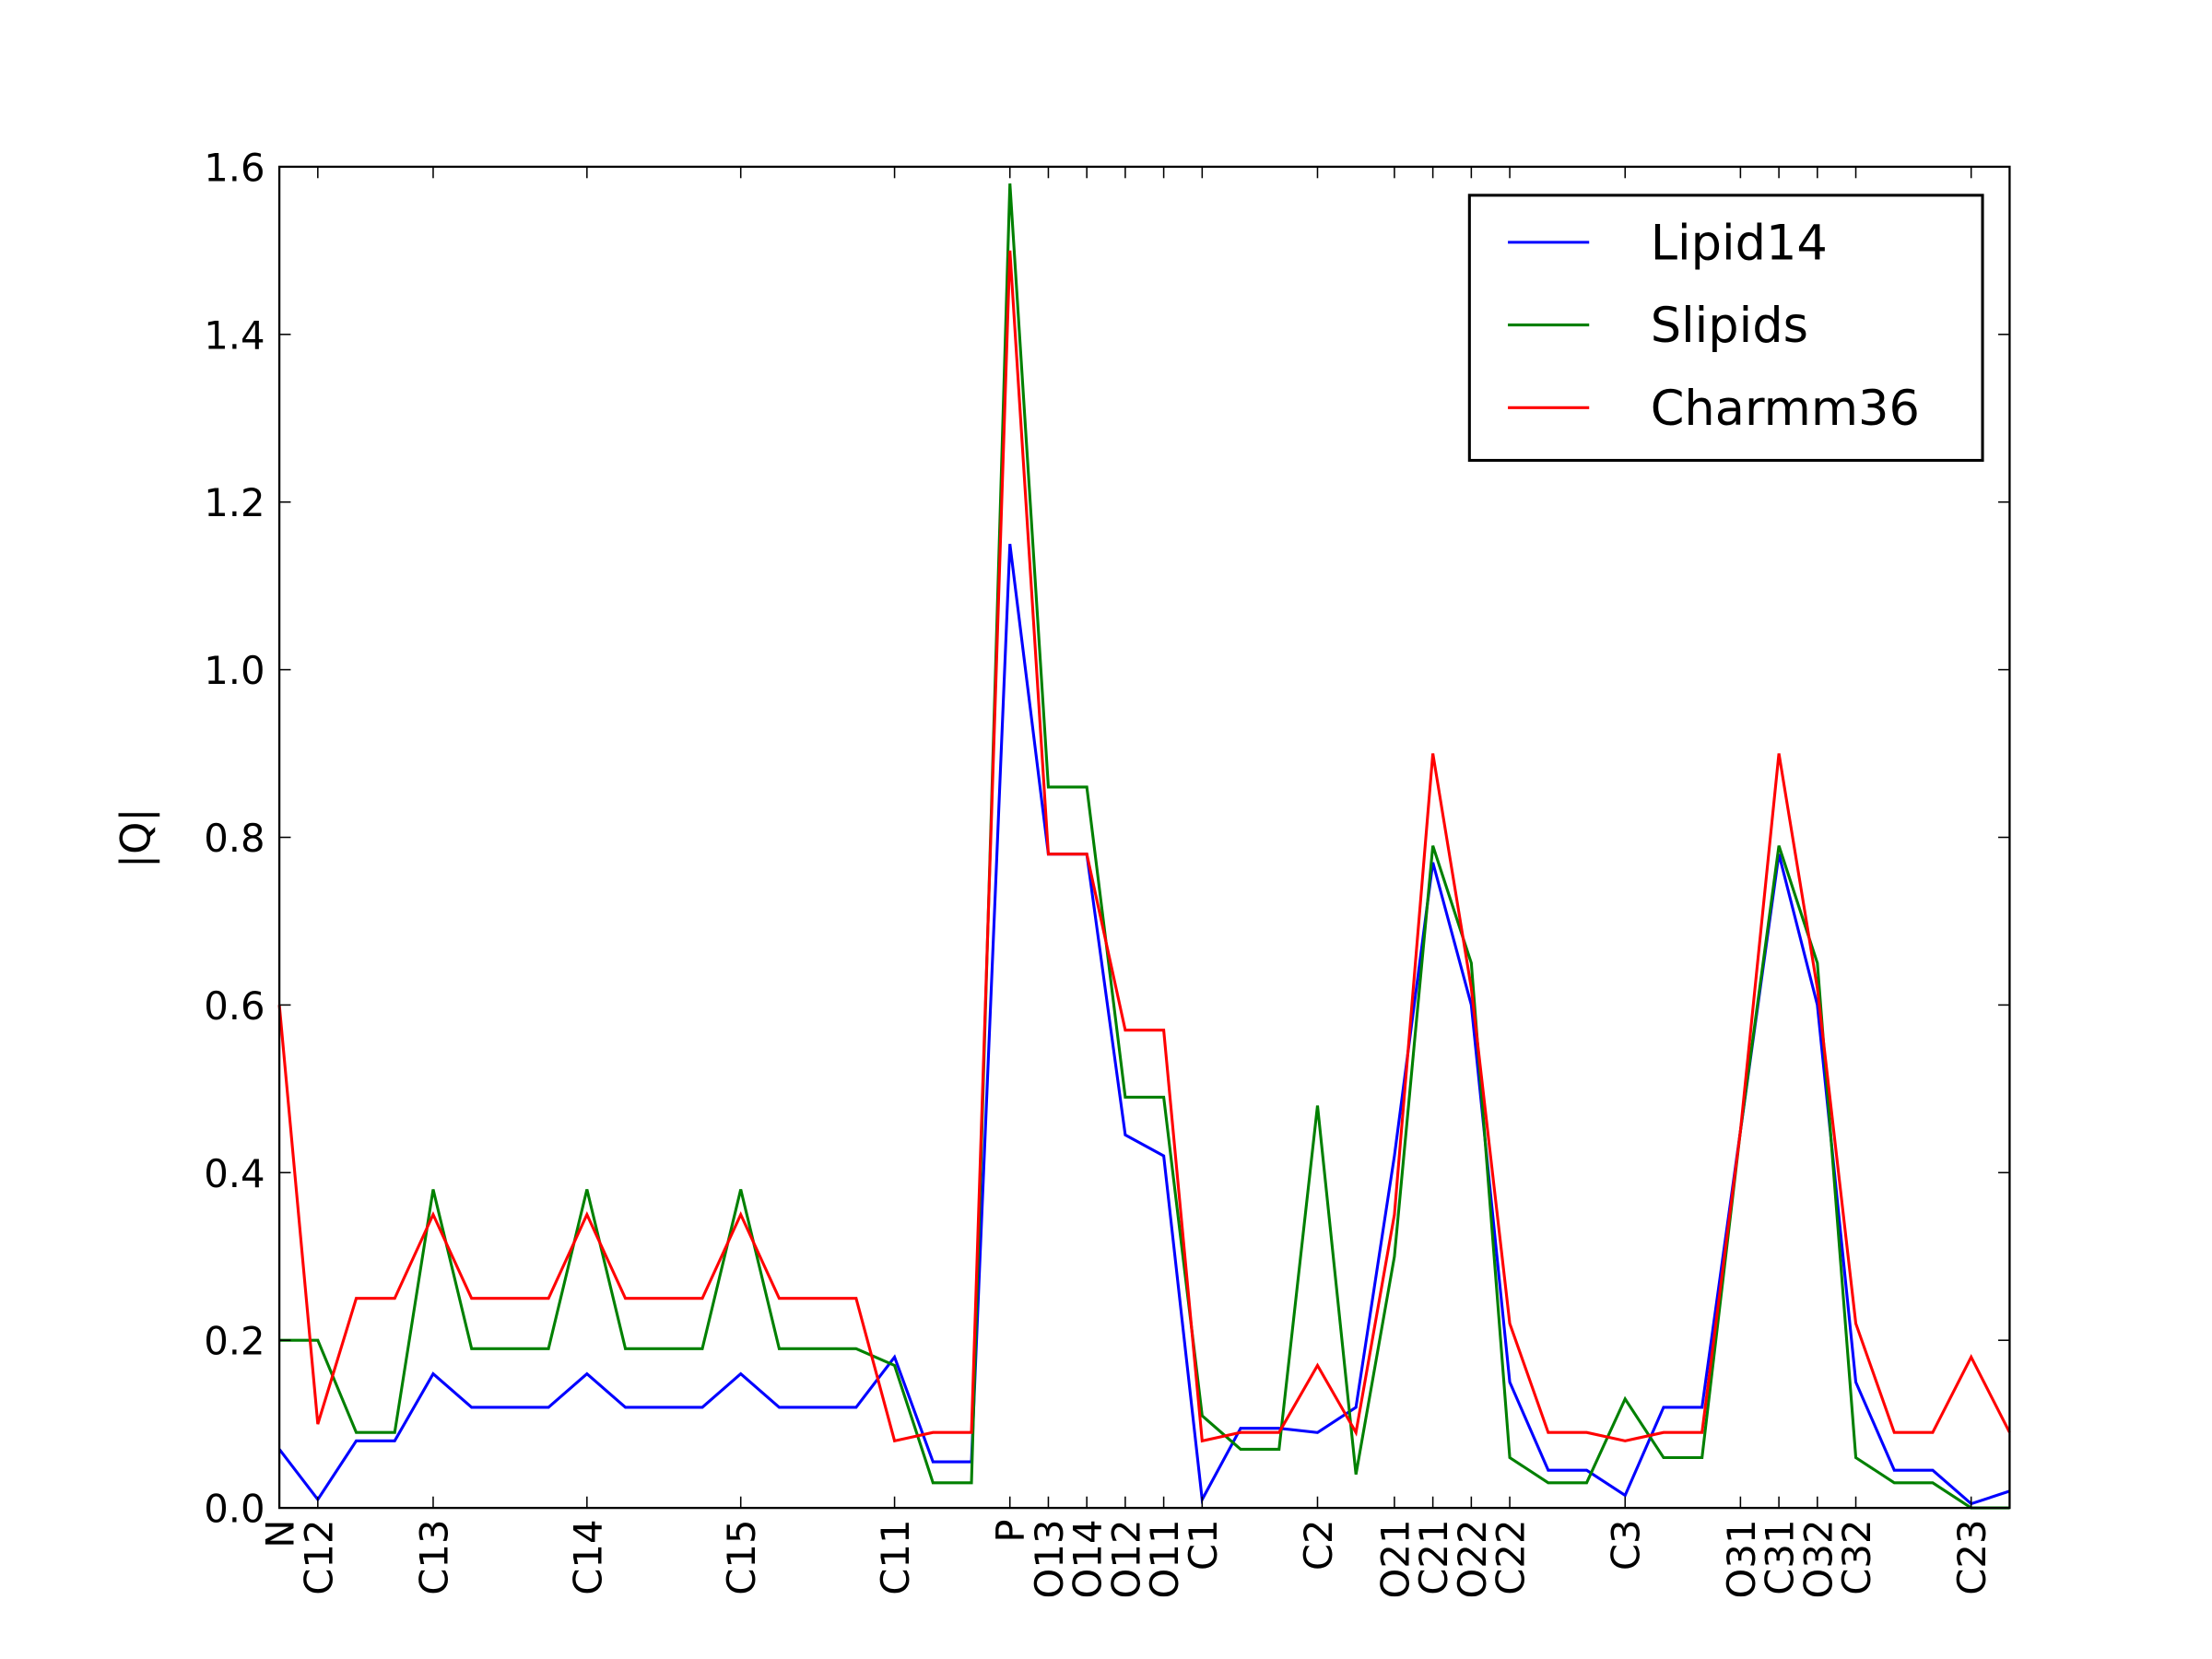 The image size is (2212, 1659). What do you see at coordinates (1010, 1530) in the screenshot?
I see `x-tick-label: P` at bounding box center [1010, 1530].